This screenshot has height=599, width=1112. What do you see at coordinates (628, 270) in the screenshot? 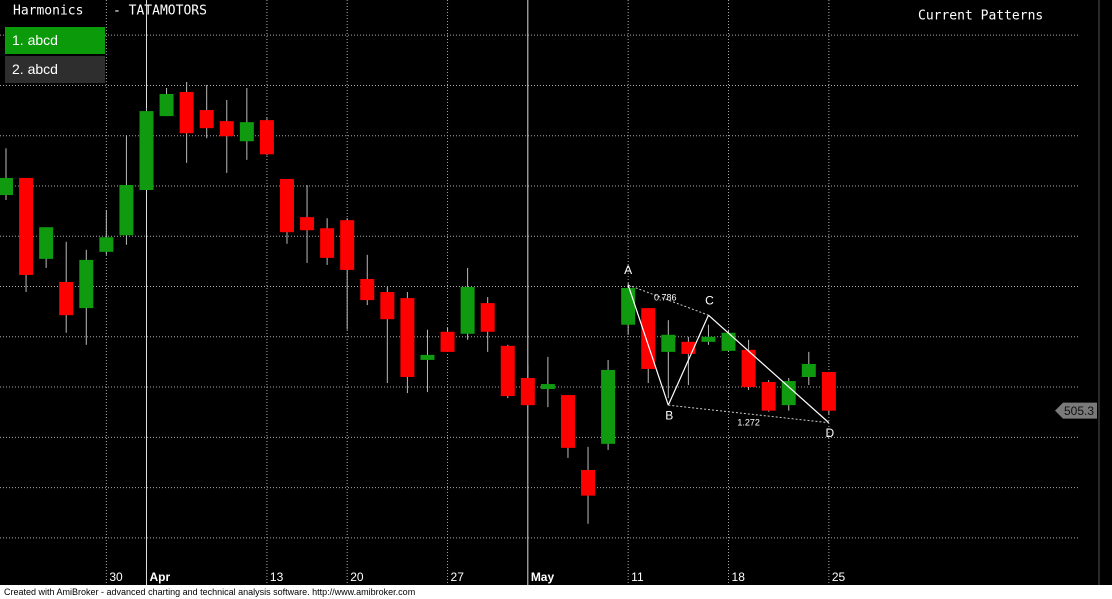
I see `pattern-point-label: A` at bounding box center [628, 270].